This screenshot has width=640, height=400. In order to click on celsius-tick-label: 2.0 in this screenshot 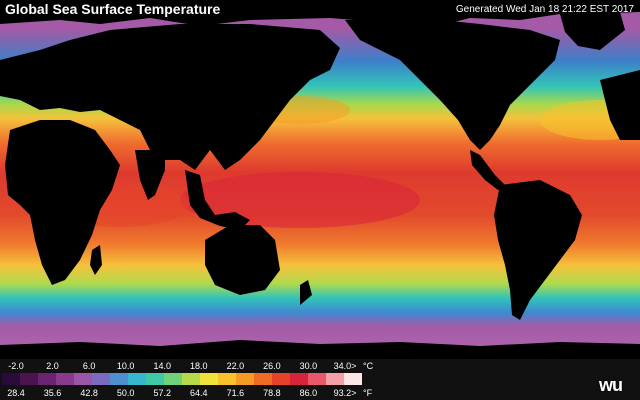, I will do `click(52, 366)`.